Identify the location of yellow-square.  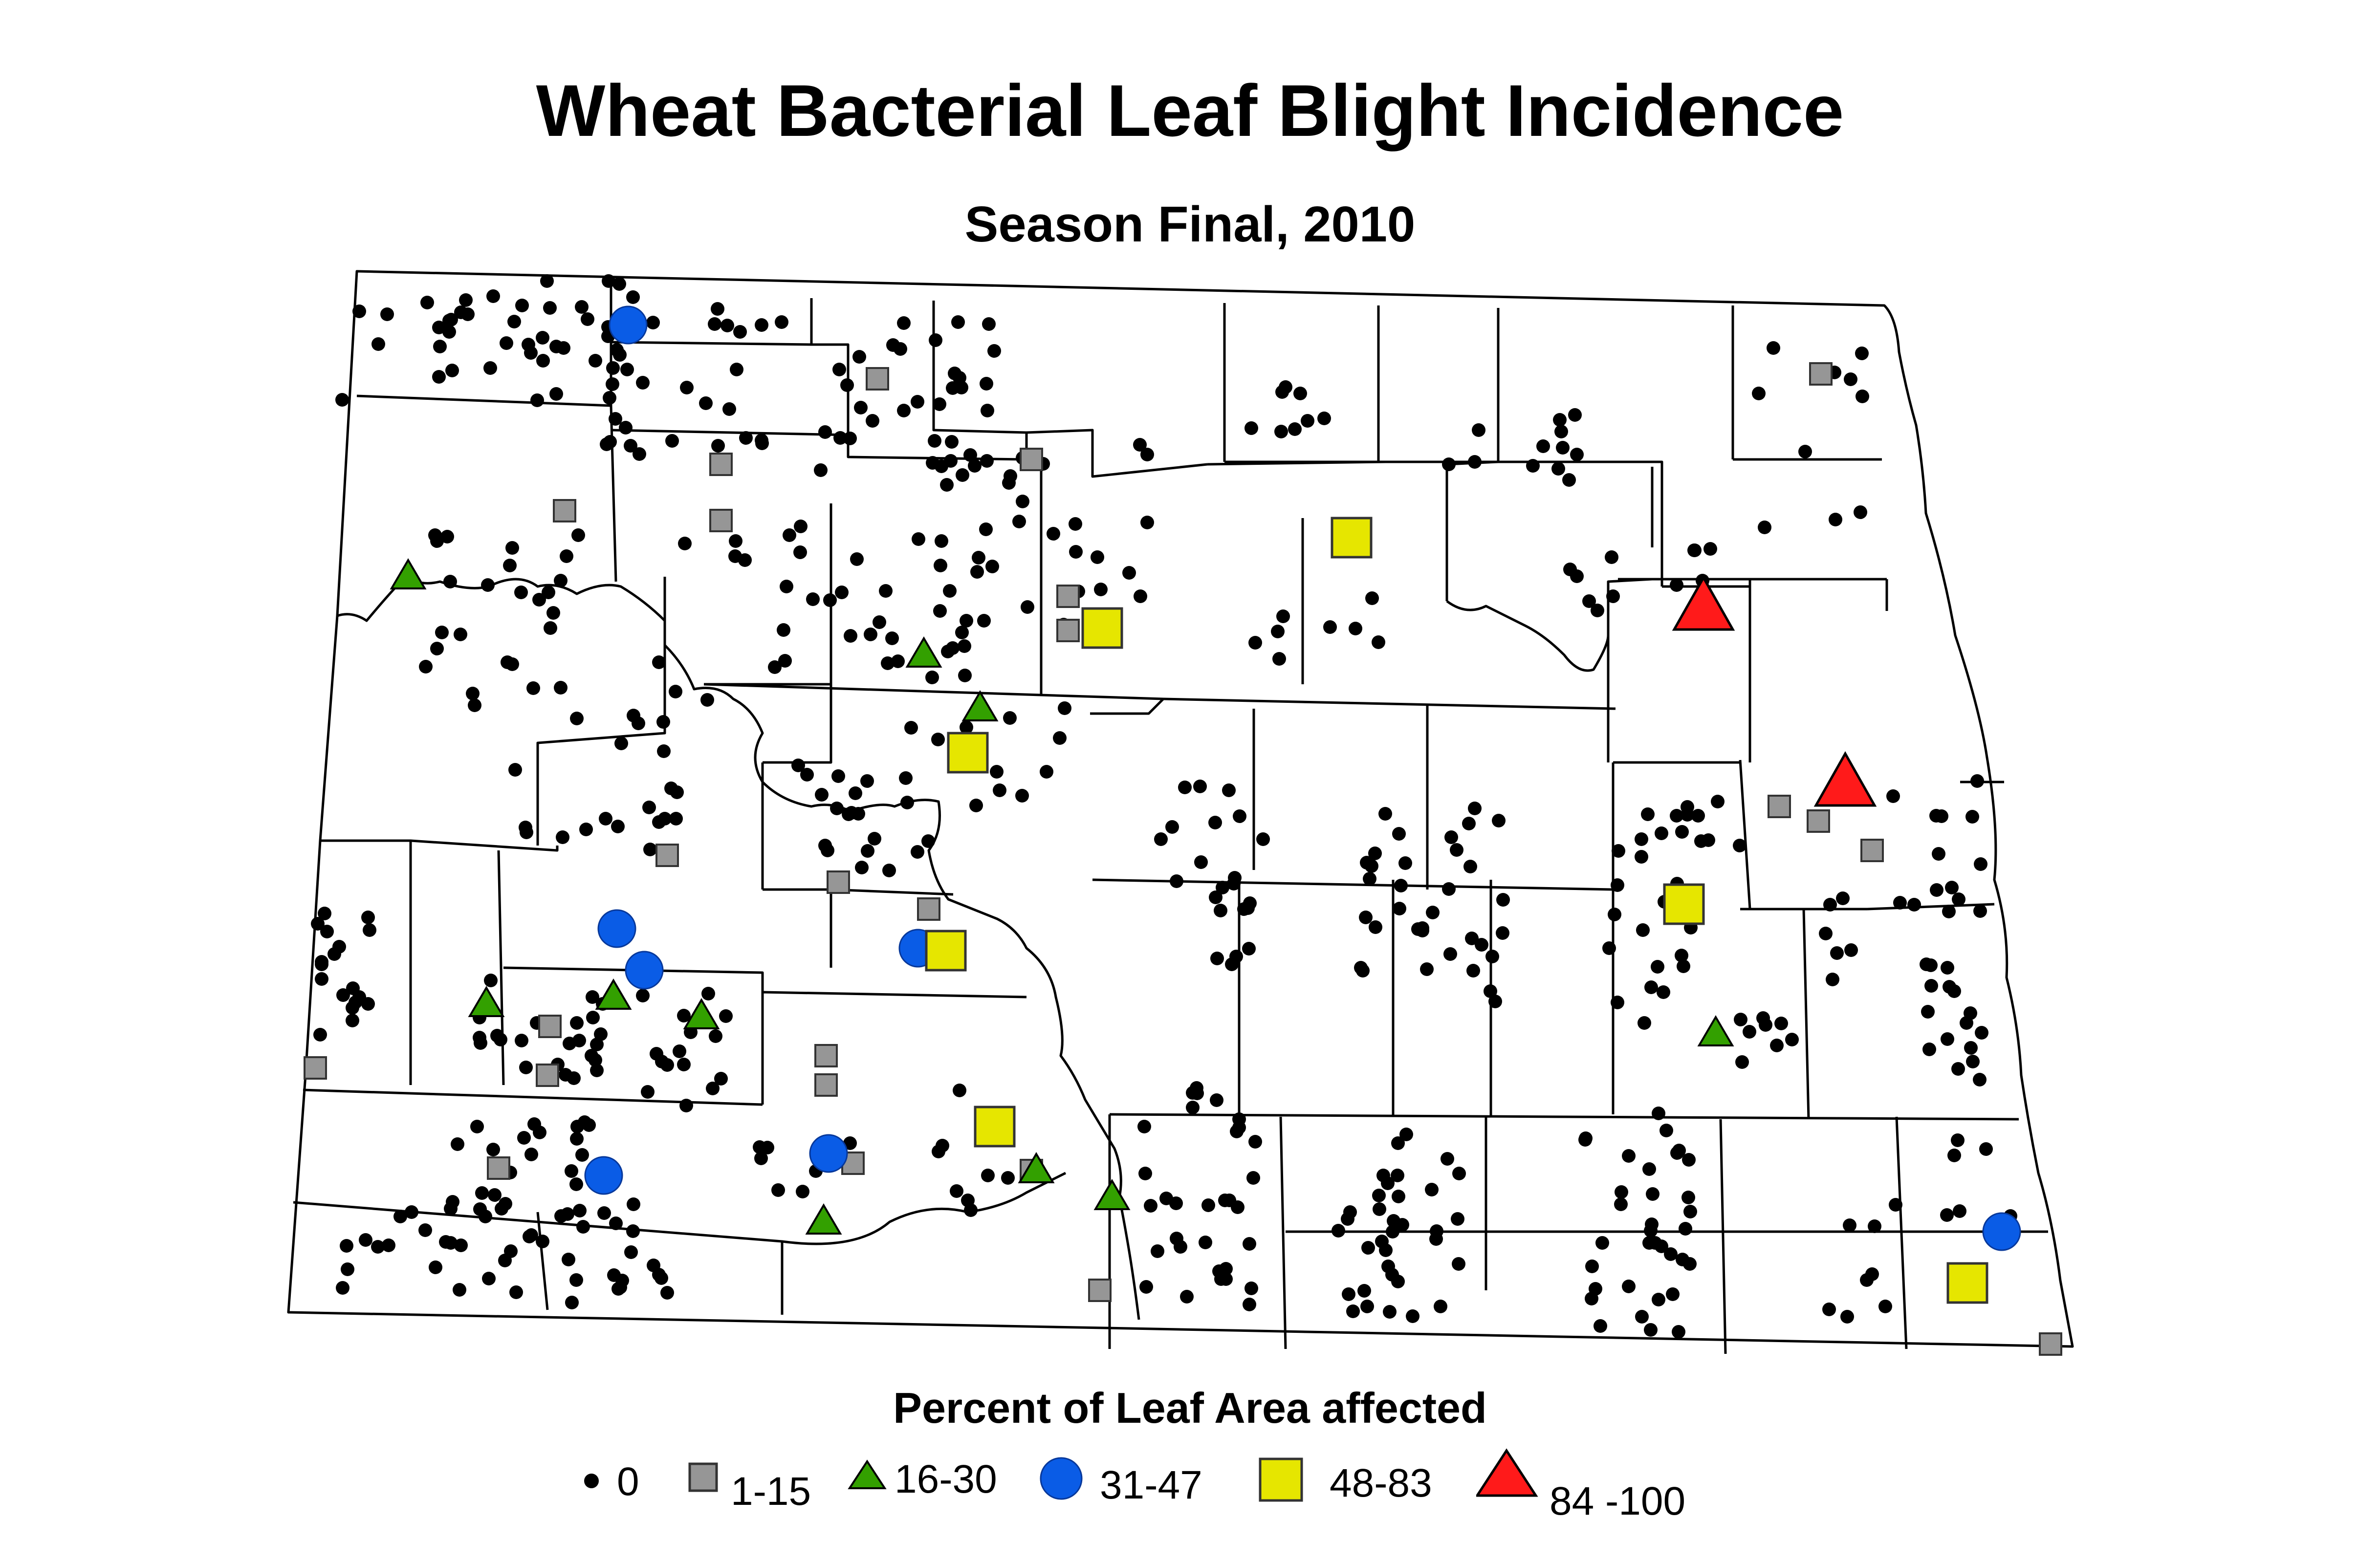
(1102, 628).